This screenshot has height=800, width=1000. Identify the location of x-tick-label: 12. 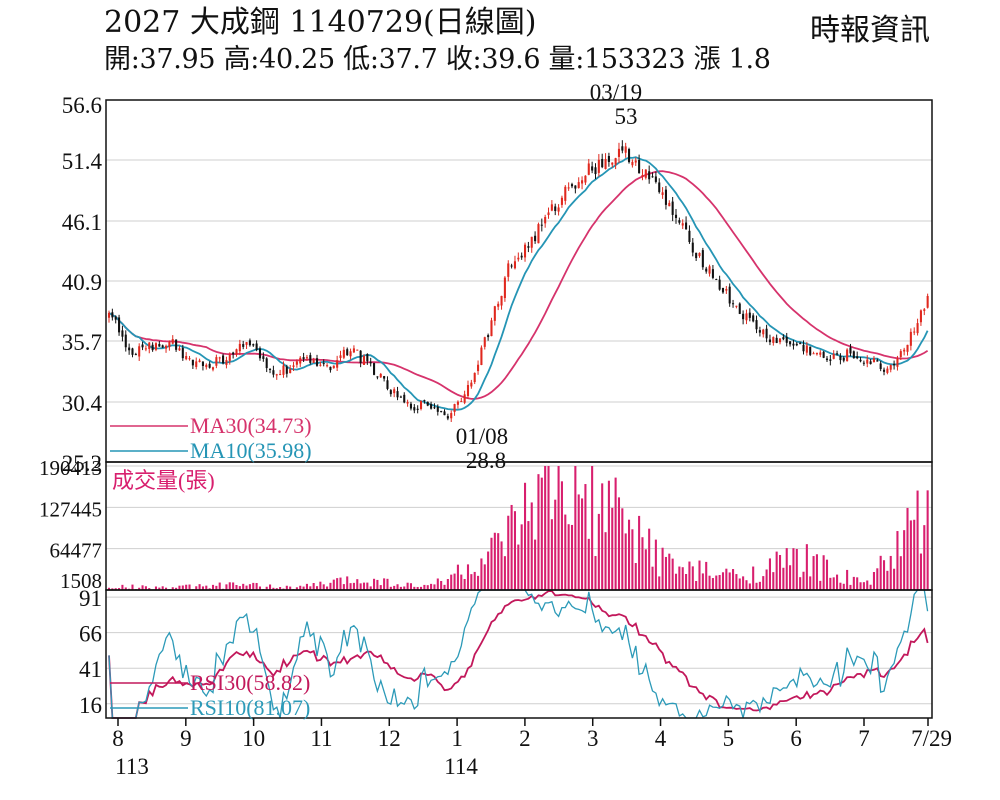
(389, 738).